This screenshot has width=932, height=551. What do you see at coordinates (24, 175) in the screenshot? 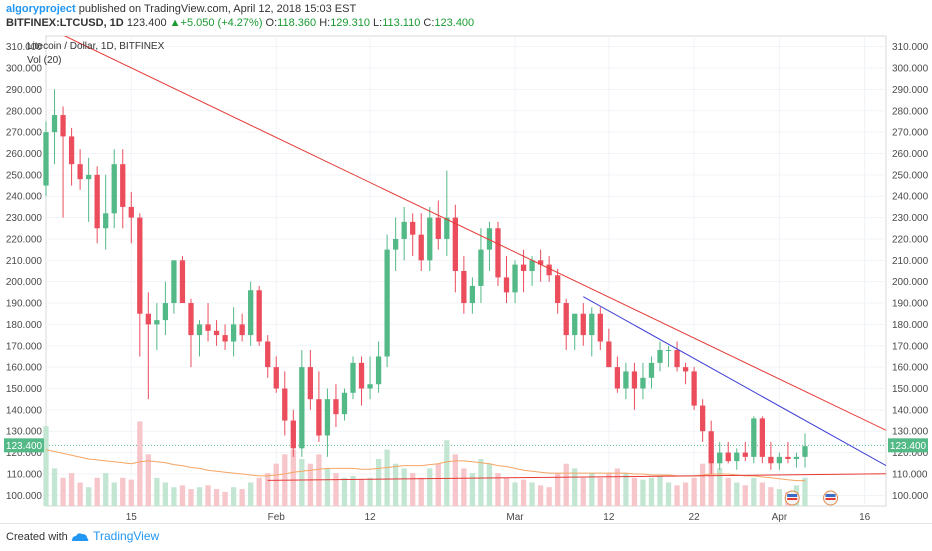
I see `y-tick-label-left: 250.000` at bounding box center [24, 175].